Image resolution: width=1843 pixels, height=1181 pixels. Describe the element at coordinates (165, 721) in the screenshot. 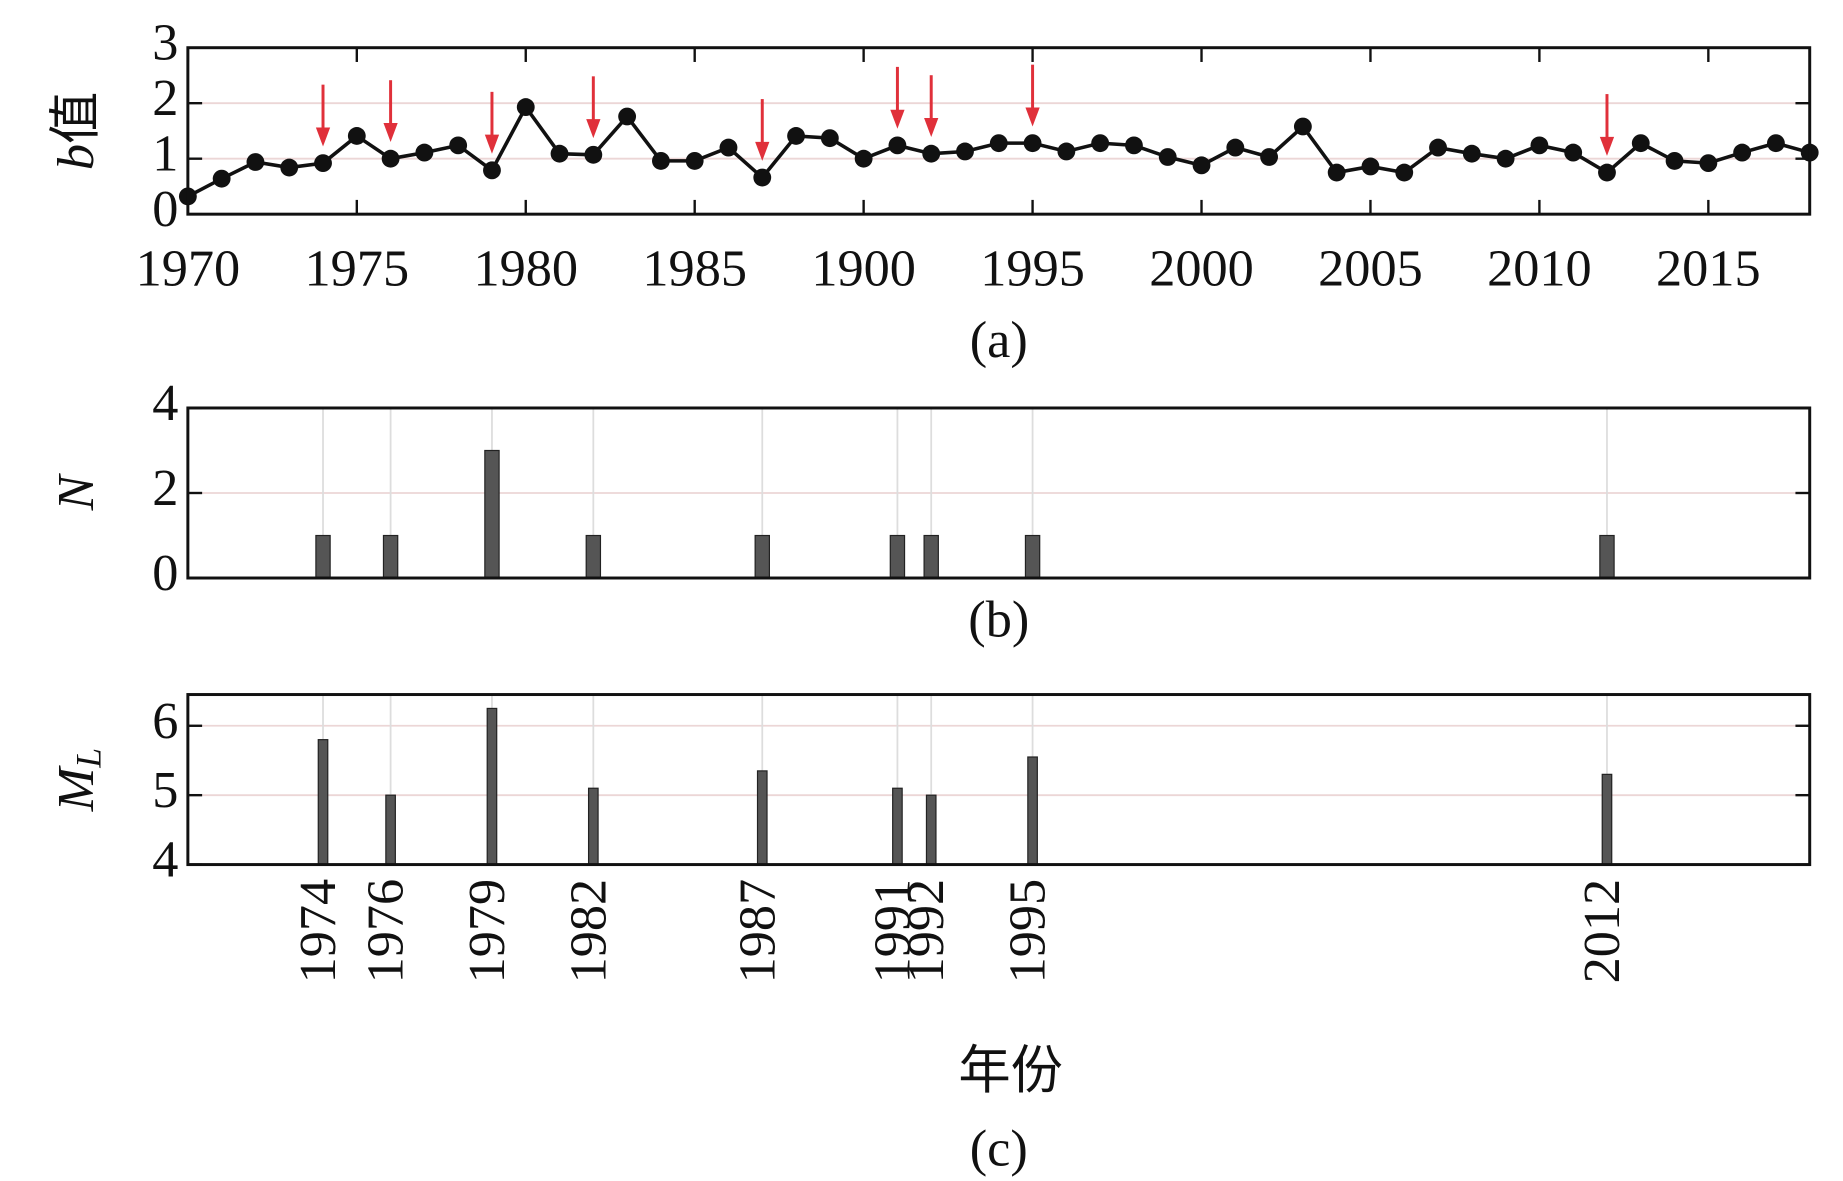

I see `y-tick-label: 6` at that location.